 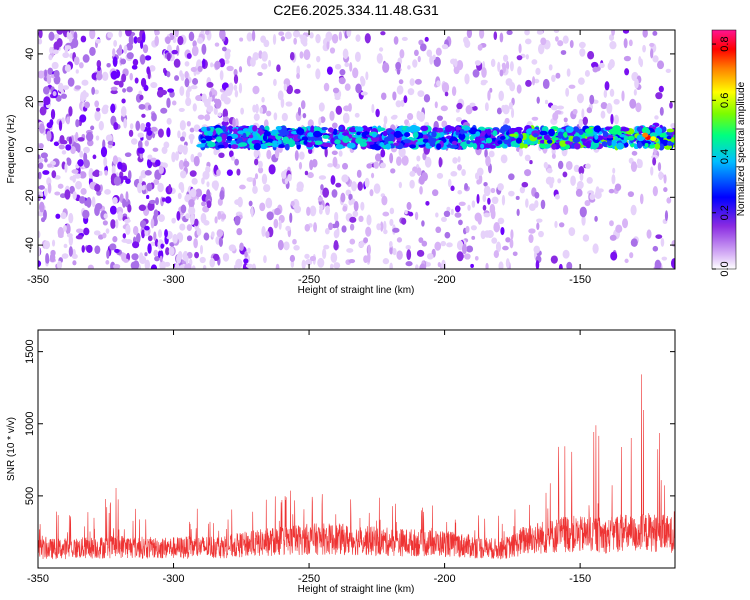 I want to click on spectrogram-peak, so click(x=645, y=135).